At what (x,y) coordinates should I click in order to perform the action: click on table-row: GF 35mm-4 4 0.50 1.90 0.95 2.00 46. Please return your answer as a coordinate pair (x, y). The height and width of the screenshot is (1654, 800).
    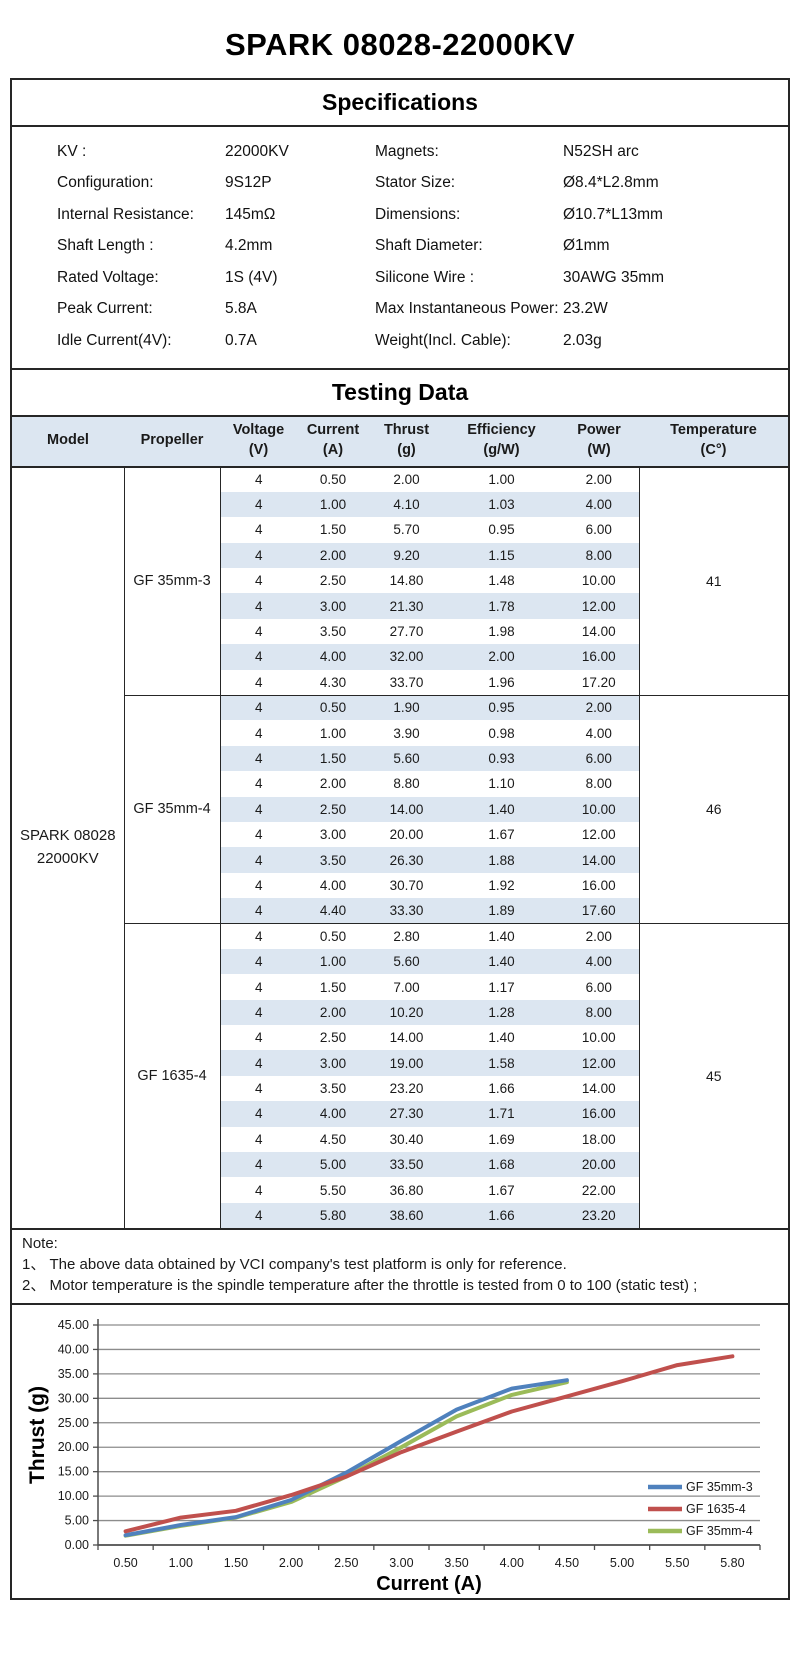
    Looking at the image, I should click on (400, 809).